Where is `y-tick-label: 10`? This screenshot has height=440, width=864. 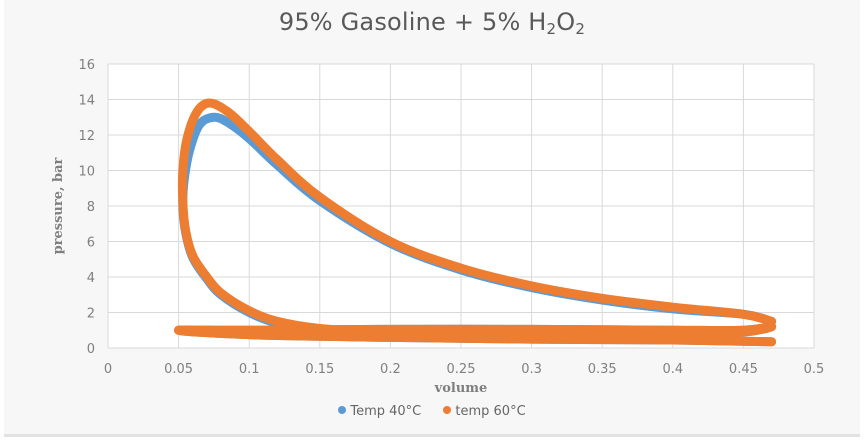
y-tick-label: 10 is located at coordinates (86, 172).